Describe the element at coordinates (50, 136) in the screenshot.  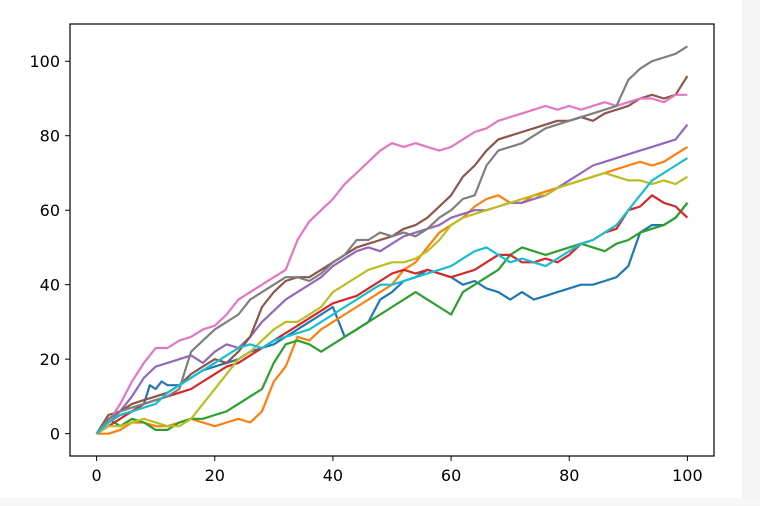
I see `y-tick-label: 80` at that location.